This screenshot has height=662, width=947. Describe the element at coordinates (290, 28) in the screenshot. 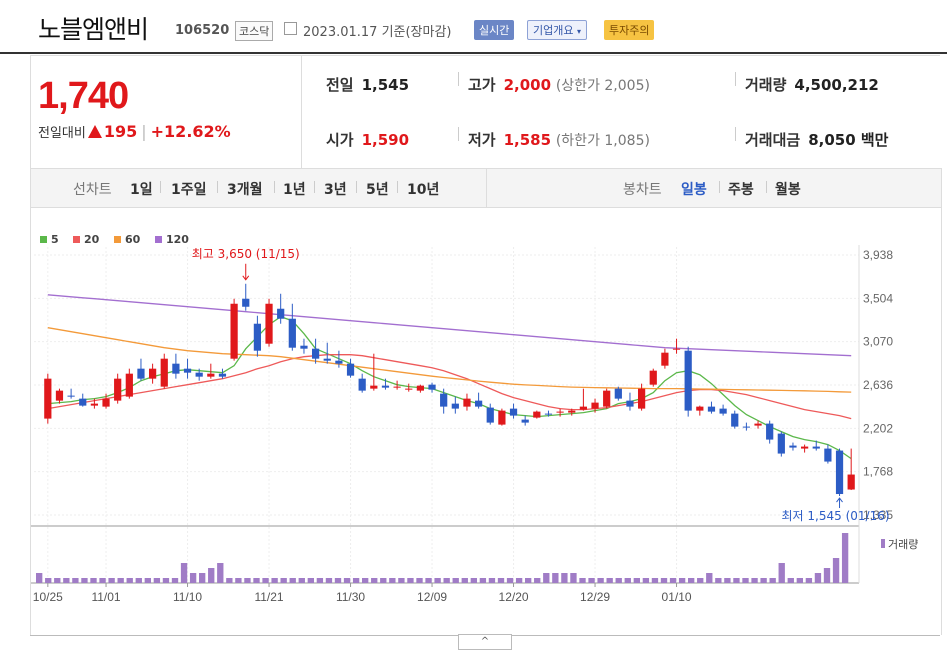

I see `calendar-icon` at that location.